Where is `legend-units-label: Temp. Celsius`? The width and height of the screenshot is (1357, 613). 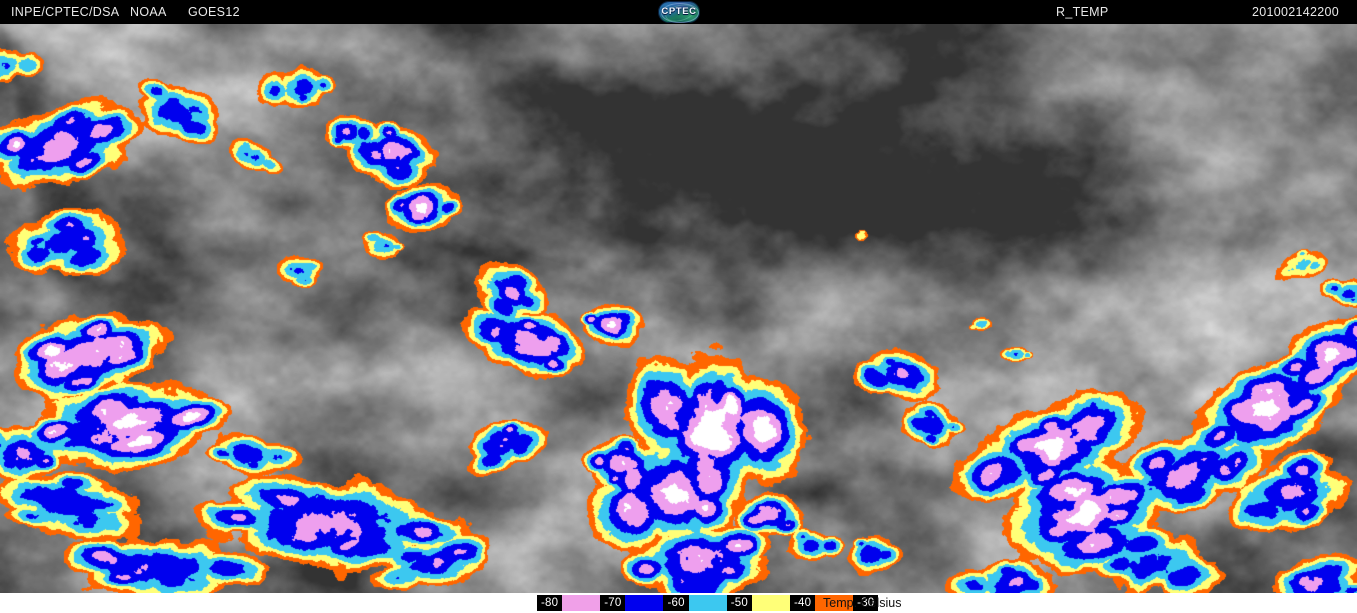 legend-units-label: Temp. Celsius is located at coordinates (862, 603).